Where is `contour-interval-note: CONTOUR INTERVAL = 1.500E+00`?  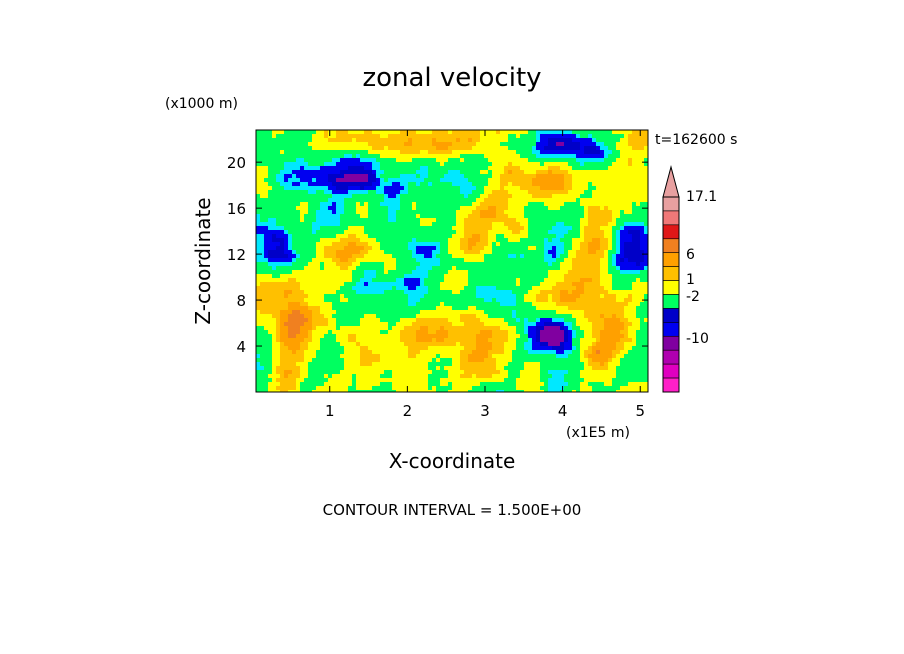 contour-interval-note: CONTOUR INTERVAL = 1.500E+00 is located at coordinates (452, 510).